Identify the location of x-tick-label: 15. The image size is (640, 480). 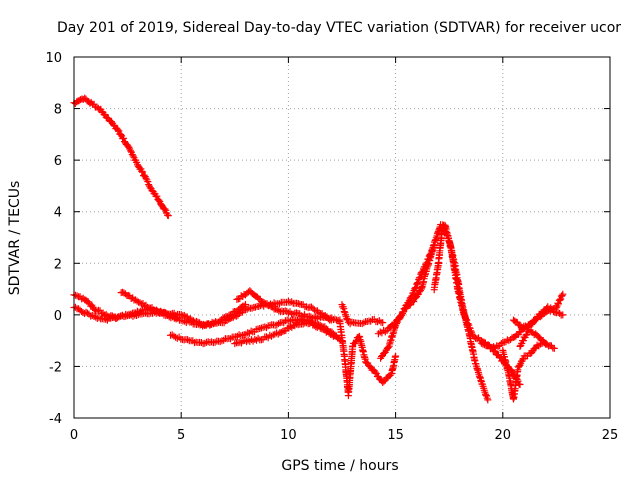
(395, 435).